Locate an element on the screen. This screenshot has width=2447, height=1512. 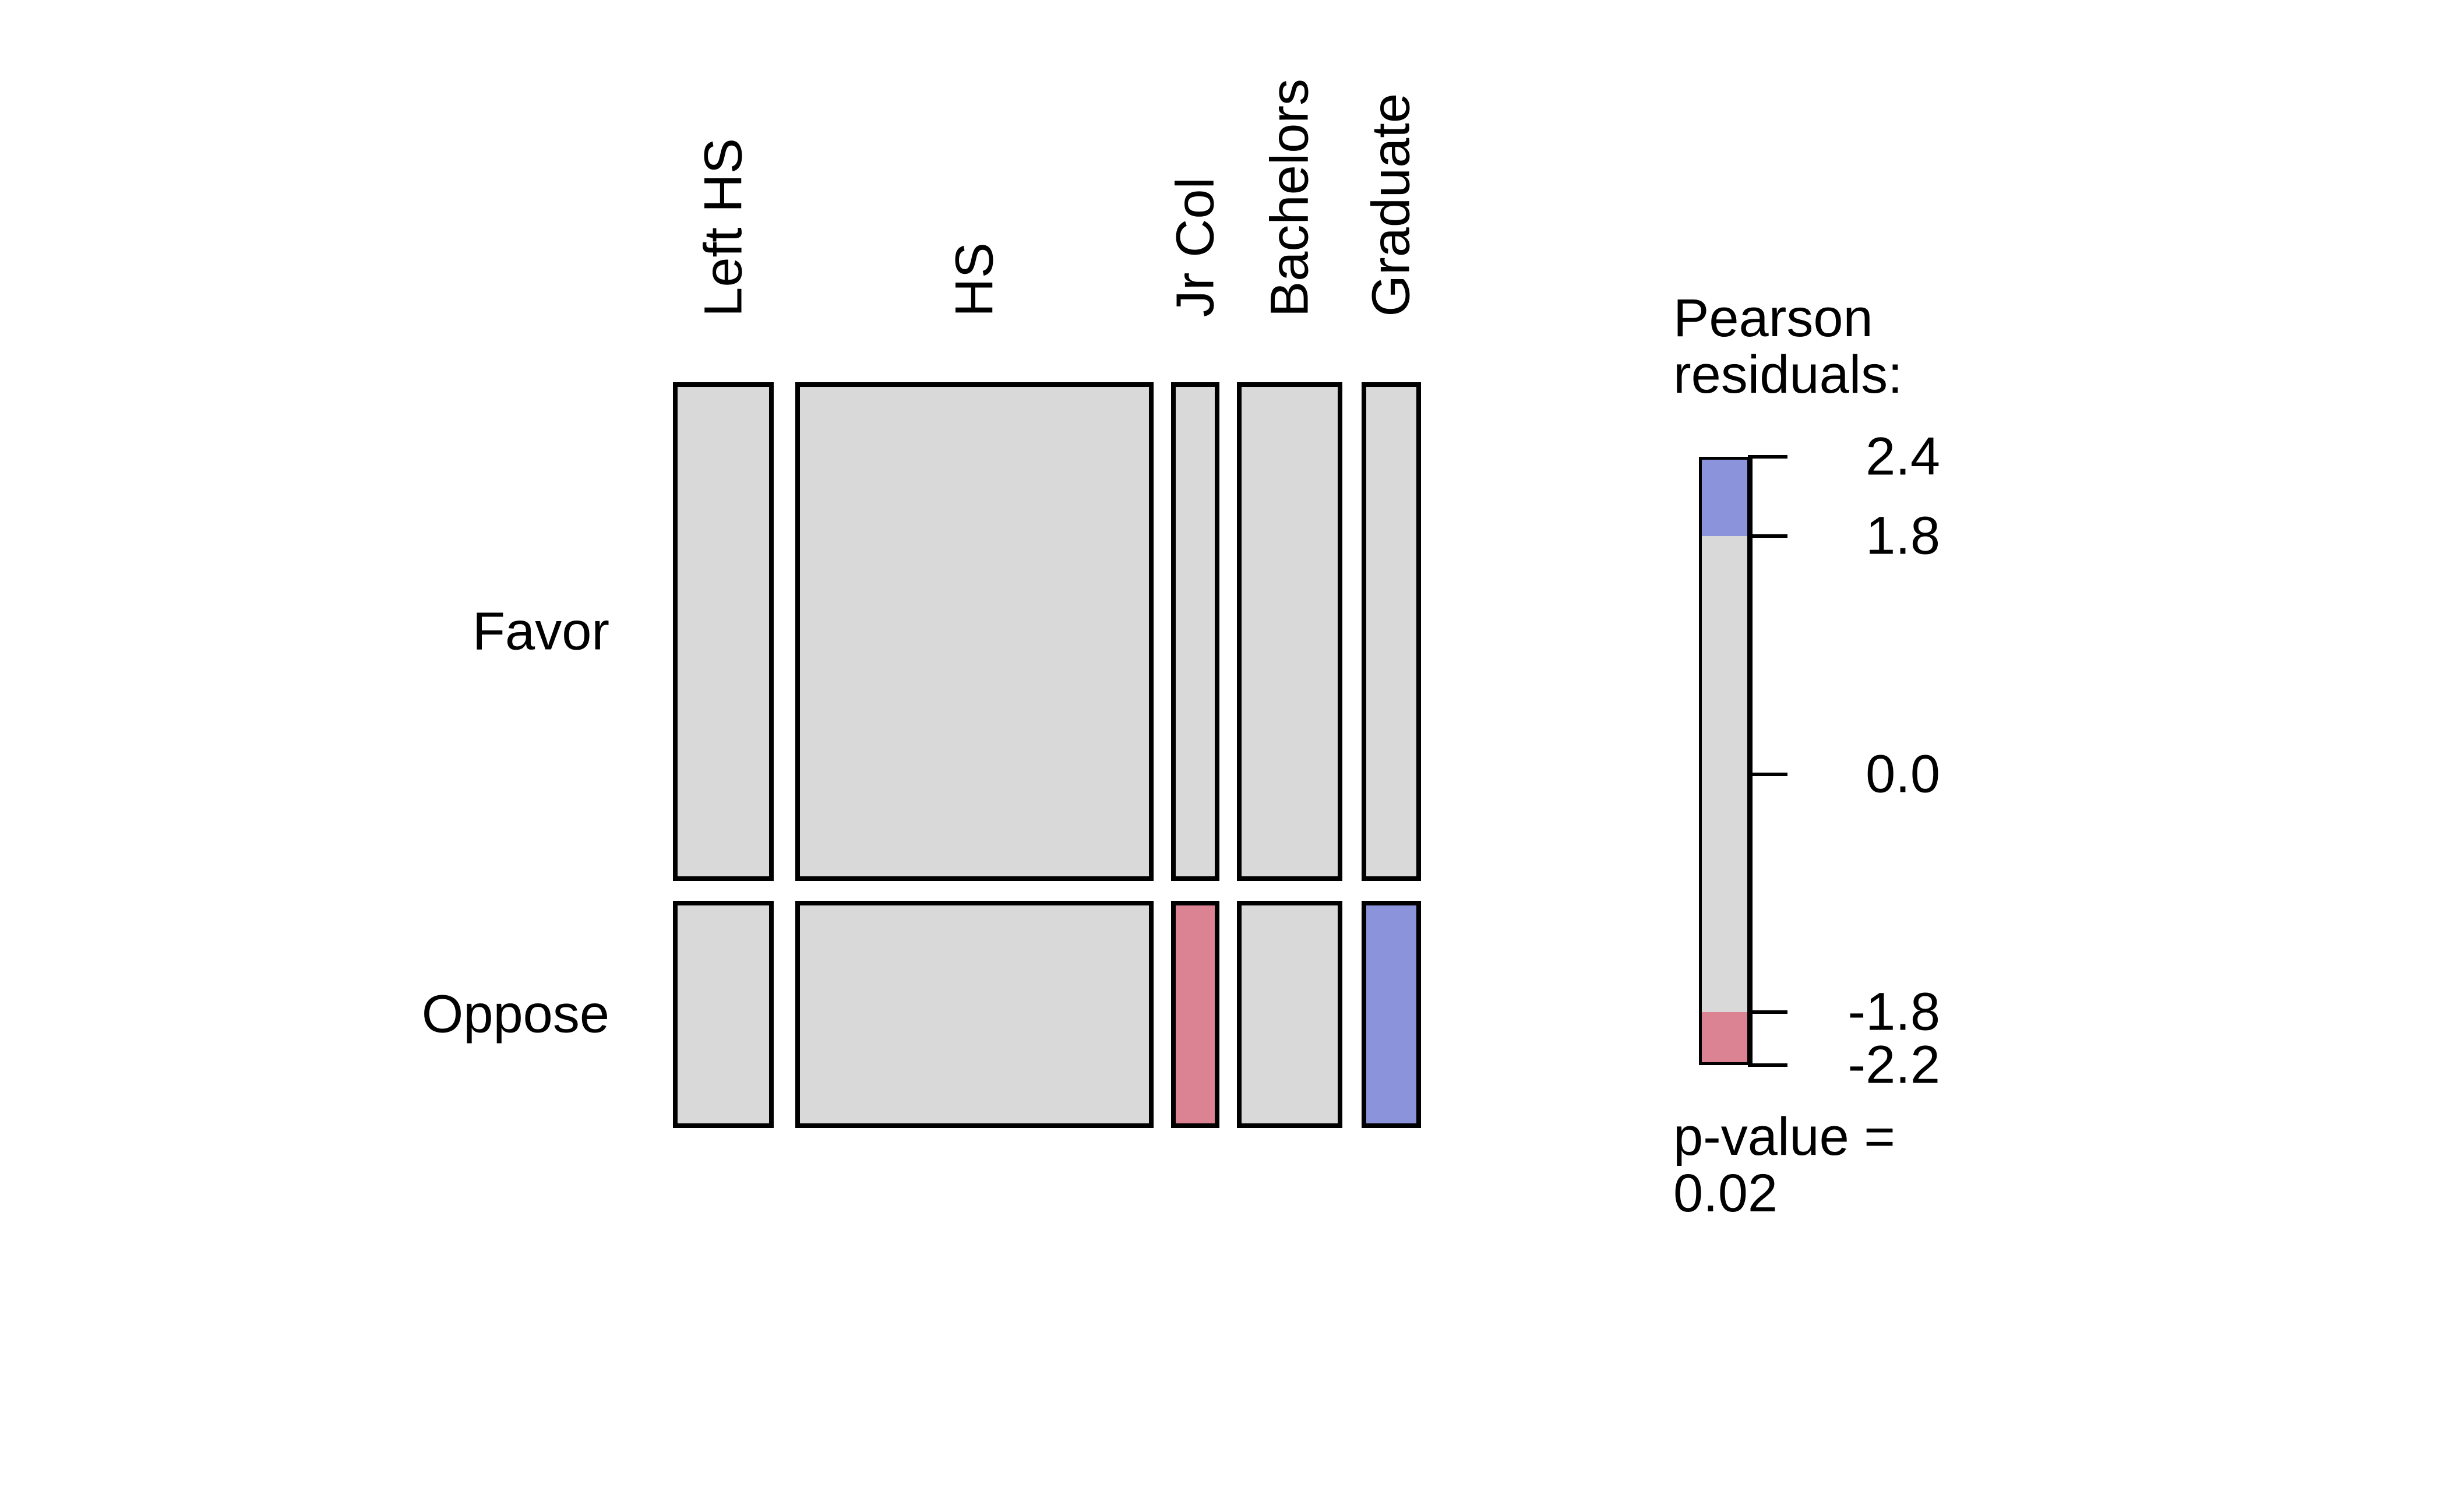
p-value-line1: p-value = is located at coordinates (1784, 1136).